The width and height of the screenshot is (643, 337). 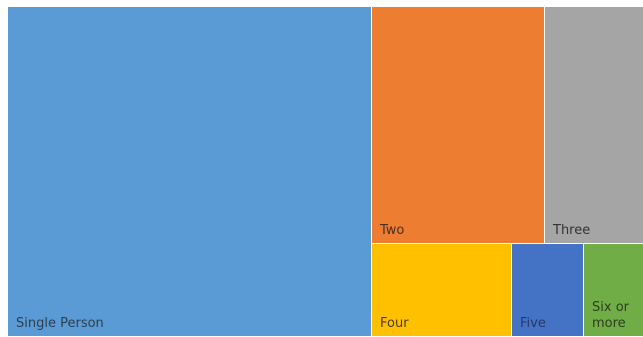 I want to click on tile-label-six-or-more: Six or more, so click(x=611, y=315).